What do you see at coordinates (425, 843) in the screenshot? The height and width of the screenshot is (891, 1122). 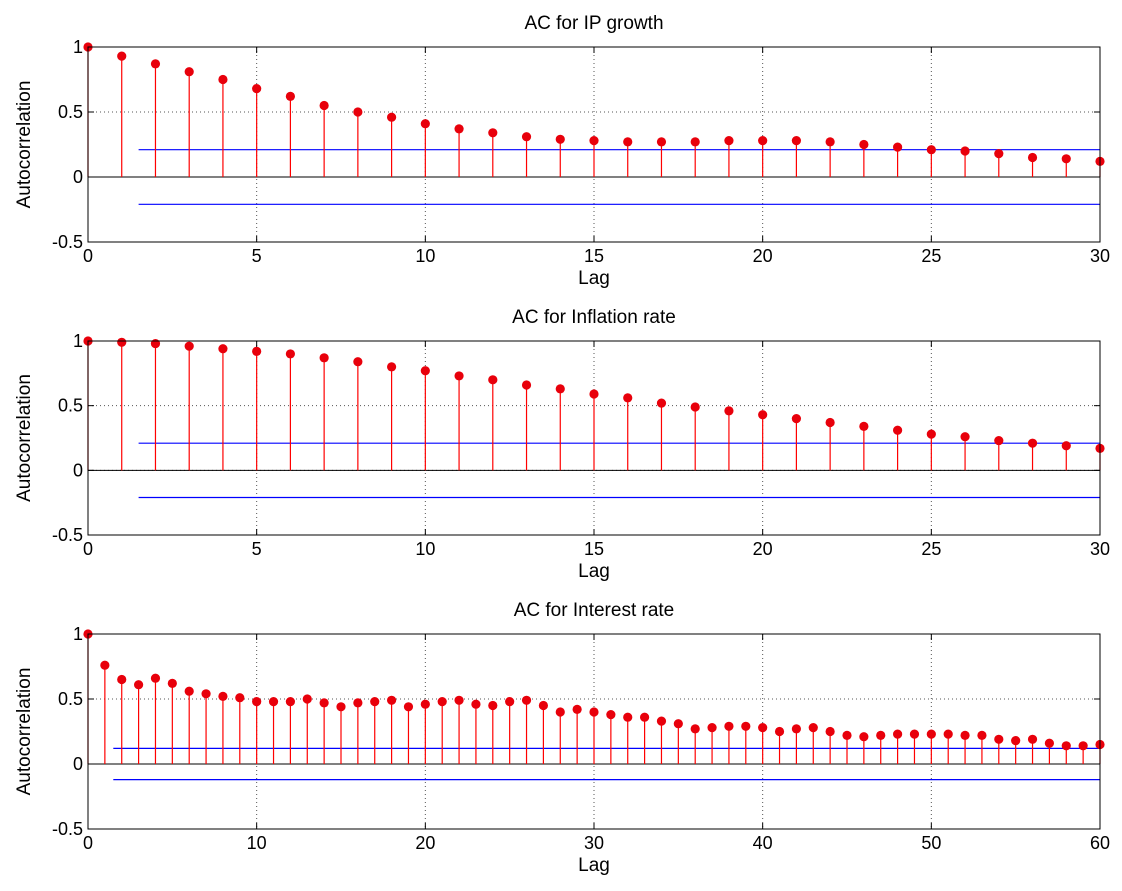 I see `x-tick-label: 20` at bounding box center [425, 843].